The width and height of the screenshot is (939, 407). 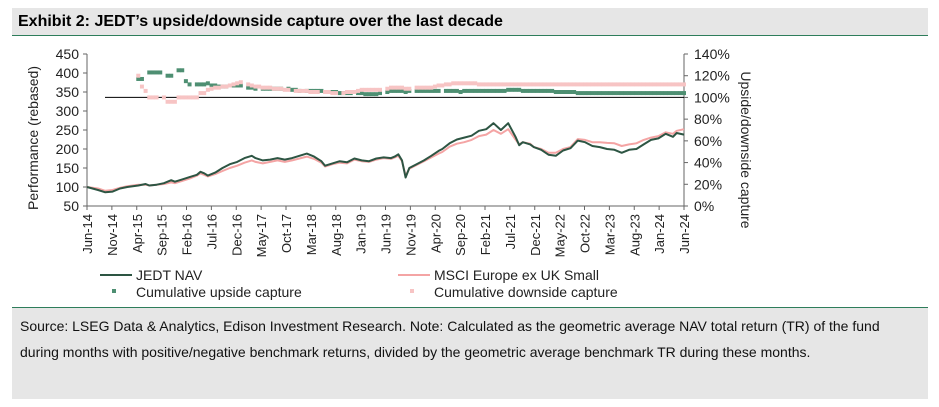 What do you see at coordinates (336, 235) in the screenshot?
I see `x-tick-label: Aug-18` at bounding box center [336, 235].